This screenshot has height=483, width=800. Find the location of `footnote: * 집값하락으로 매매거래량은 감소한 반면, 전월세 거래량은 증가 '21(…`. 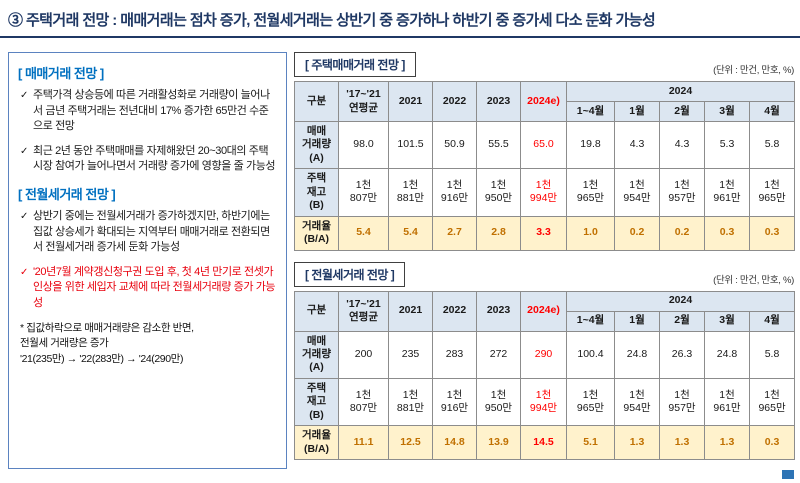

footnote: * 집값하락으로 매매거래량은 감소한 반면, 전월세 거래량은 증가 '21(… is located at coordinates (107, 343).